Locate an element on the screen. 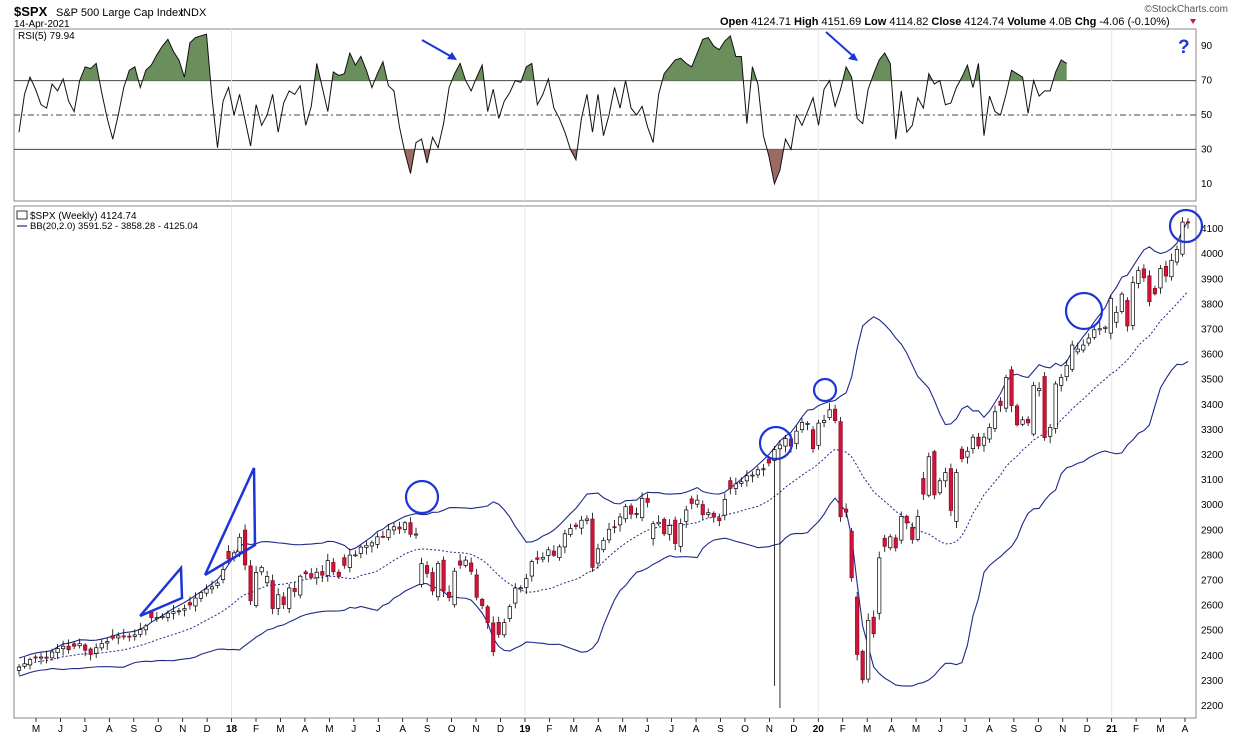  rsi-tick-label: 70 is located at coordinates (1207, 81).